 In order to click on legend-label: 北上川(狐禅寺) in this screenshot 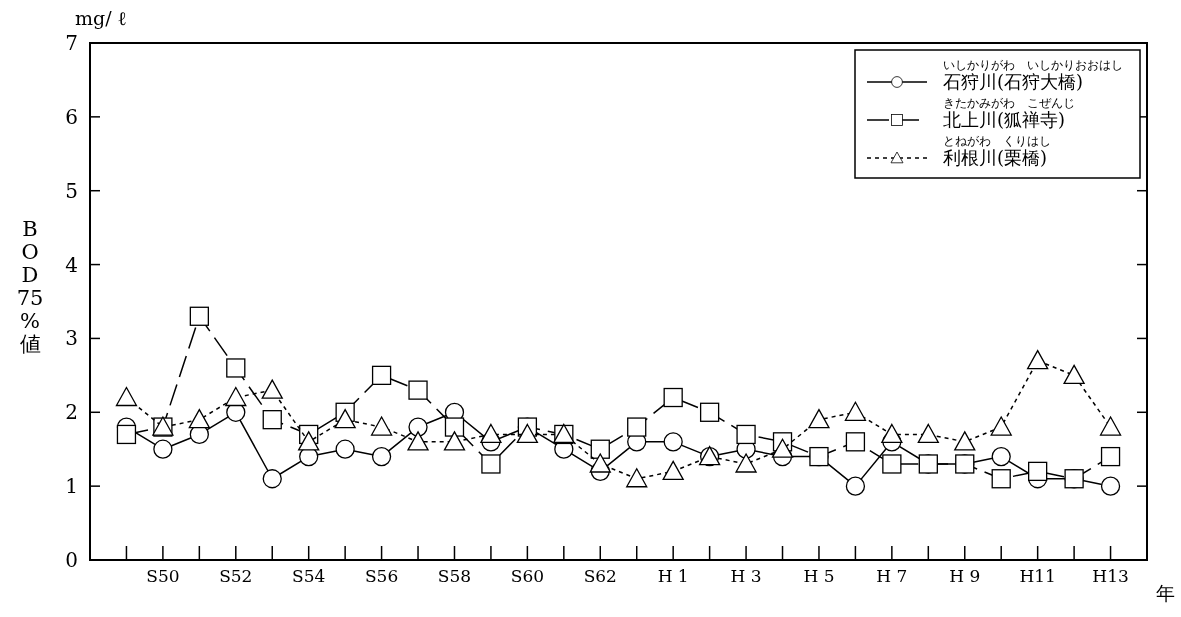, I will do `click(1004, 119)`.